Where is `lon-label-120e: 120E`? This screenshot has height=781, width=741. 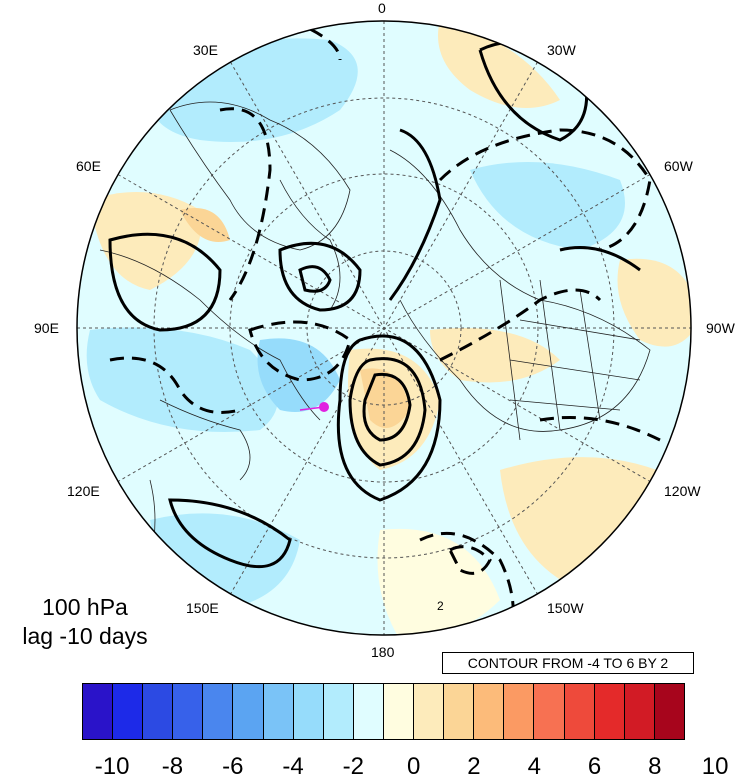 lon-label-120e: 120E is located at coordinates (83, 491).